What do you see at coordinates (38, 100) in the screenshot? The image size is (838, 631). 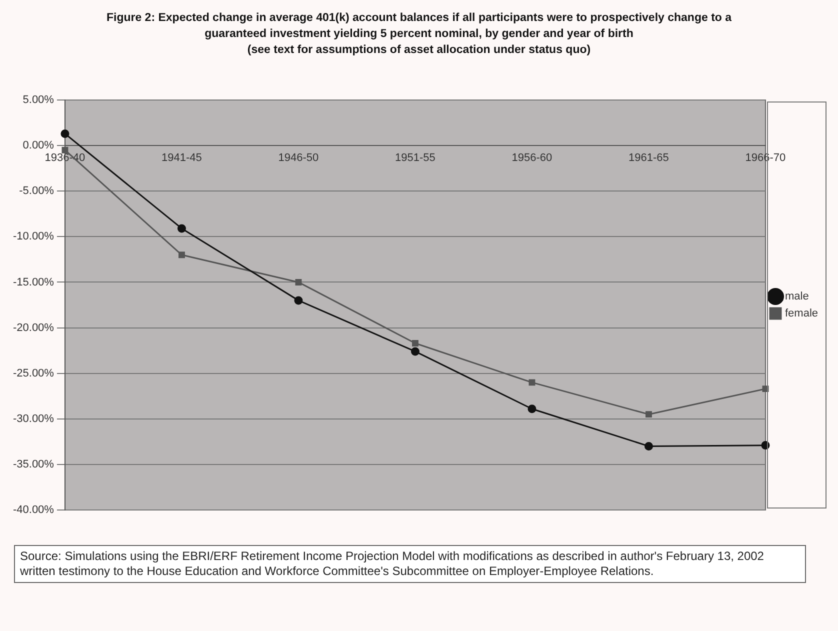 I see `y-tick-label: 5.00%` at bounding box center [38, 100].